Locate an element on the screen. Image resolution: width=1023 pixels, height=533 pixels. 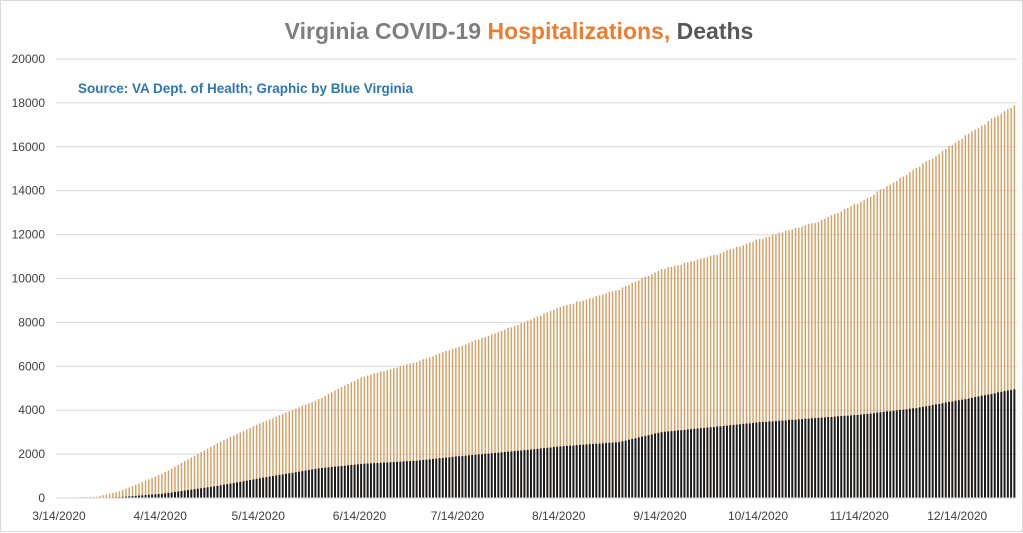
title-part-virginia: Virginia COVID-19 is located at coordinates (386, 31).